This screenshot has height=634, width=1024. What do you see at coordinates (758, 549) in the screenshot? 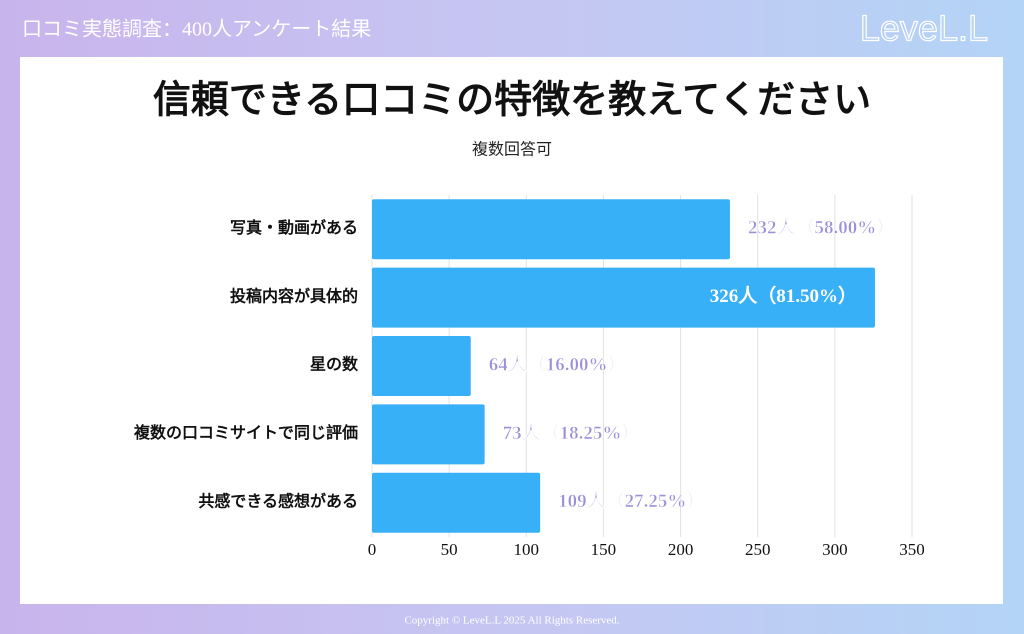
I see `x-tick-label: 250` at bounding box center [758, 549].